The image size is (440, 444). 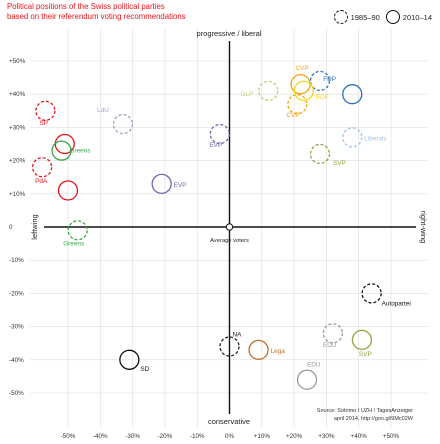 I want to click on origin-marker, so click(x=229, y=227).